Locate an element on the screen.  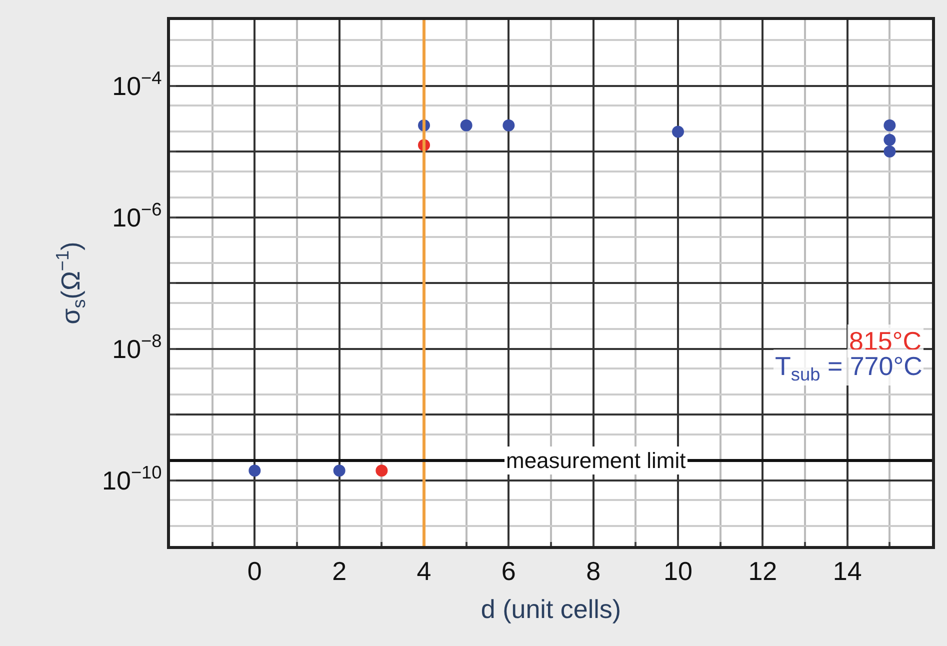
x-tick-label: 6 is located at coordinates (508, 571).